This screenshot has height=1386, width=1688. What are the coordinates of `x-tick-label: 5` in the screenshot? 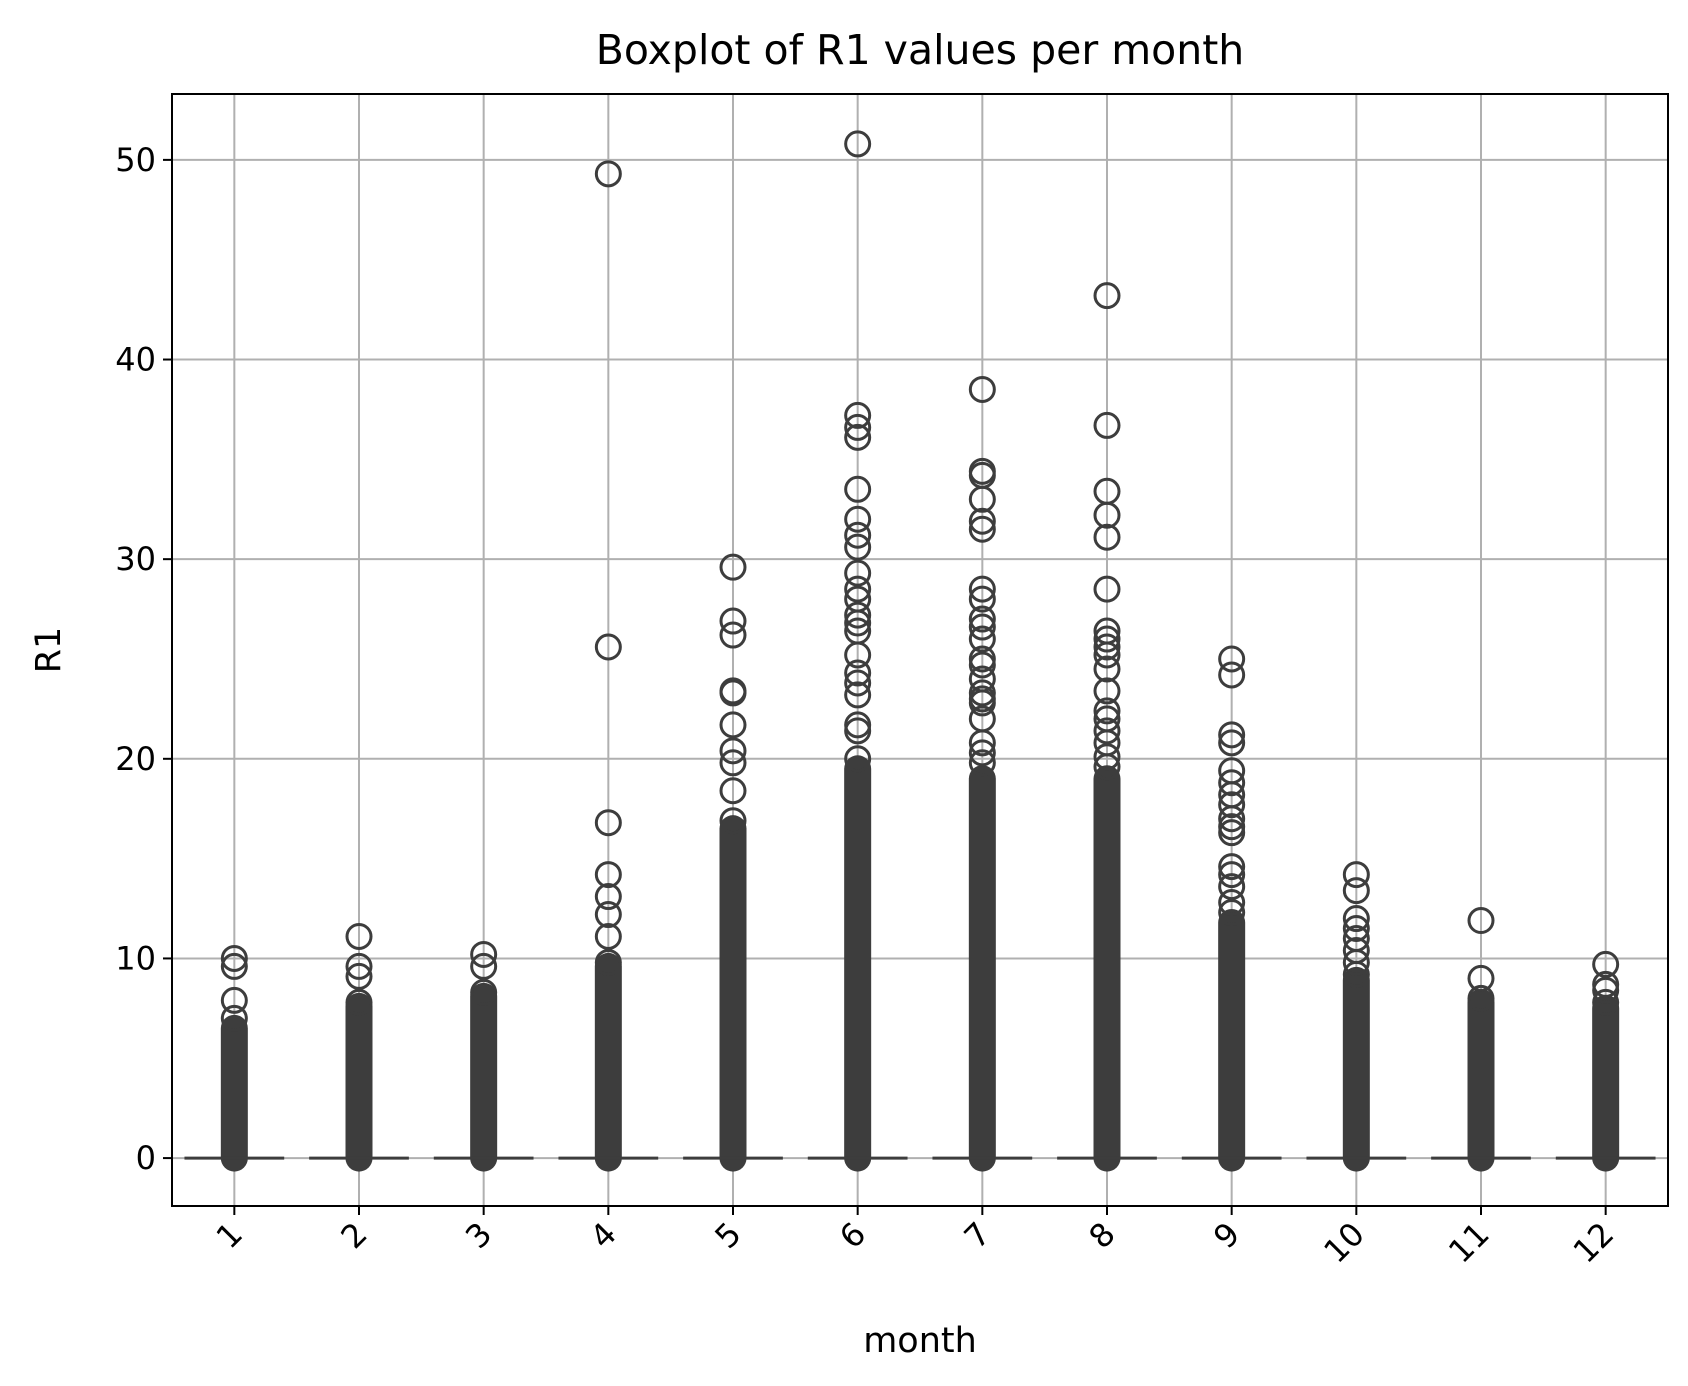 It's located at (727, 1235).